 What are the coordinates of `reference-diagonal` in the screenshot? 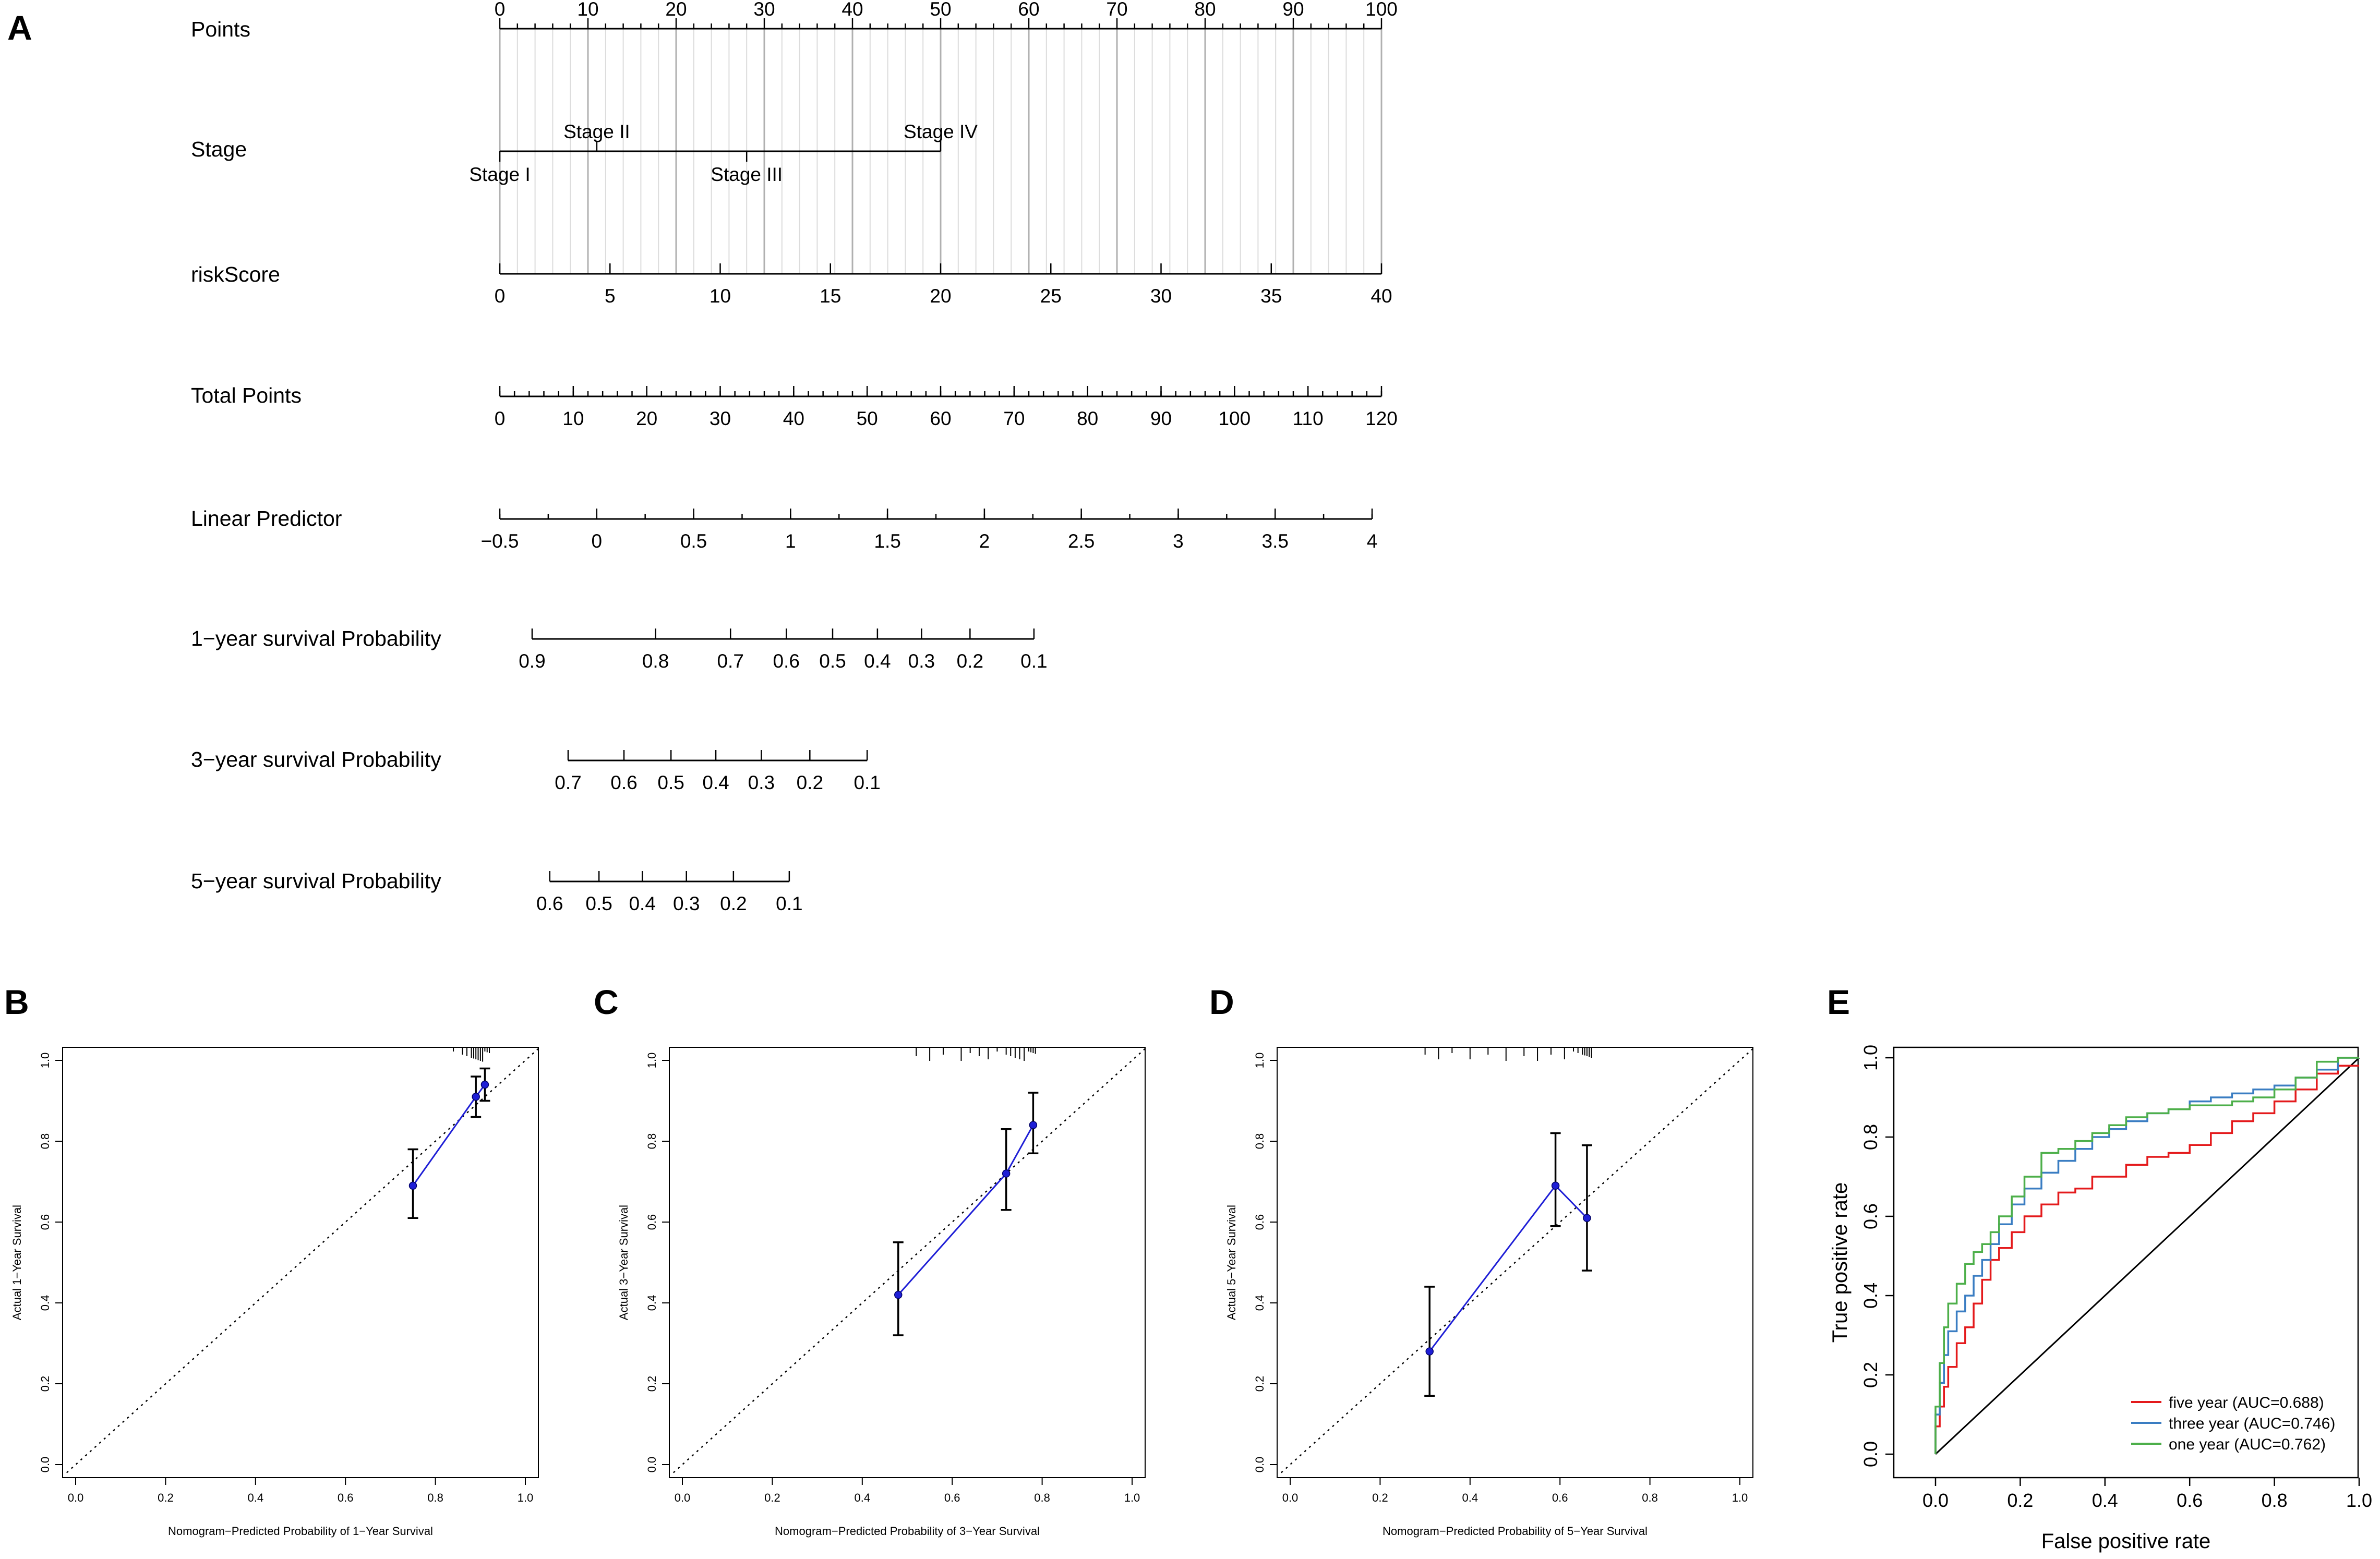 It's located at (302, 1260).